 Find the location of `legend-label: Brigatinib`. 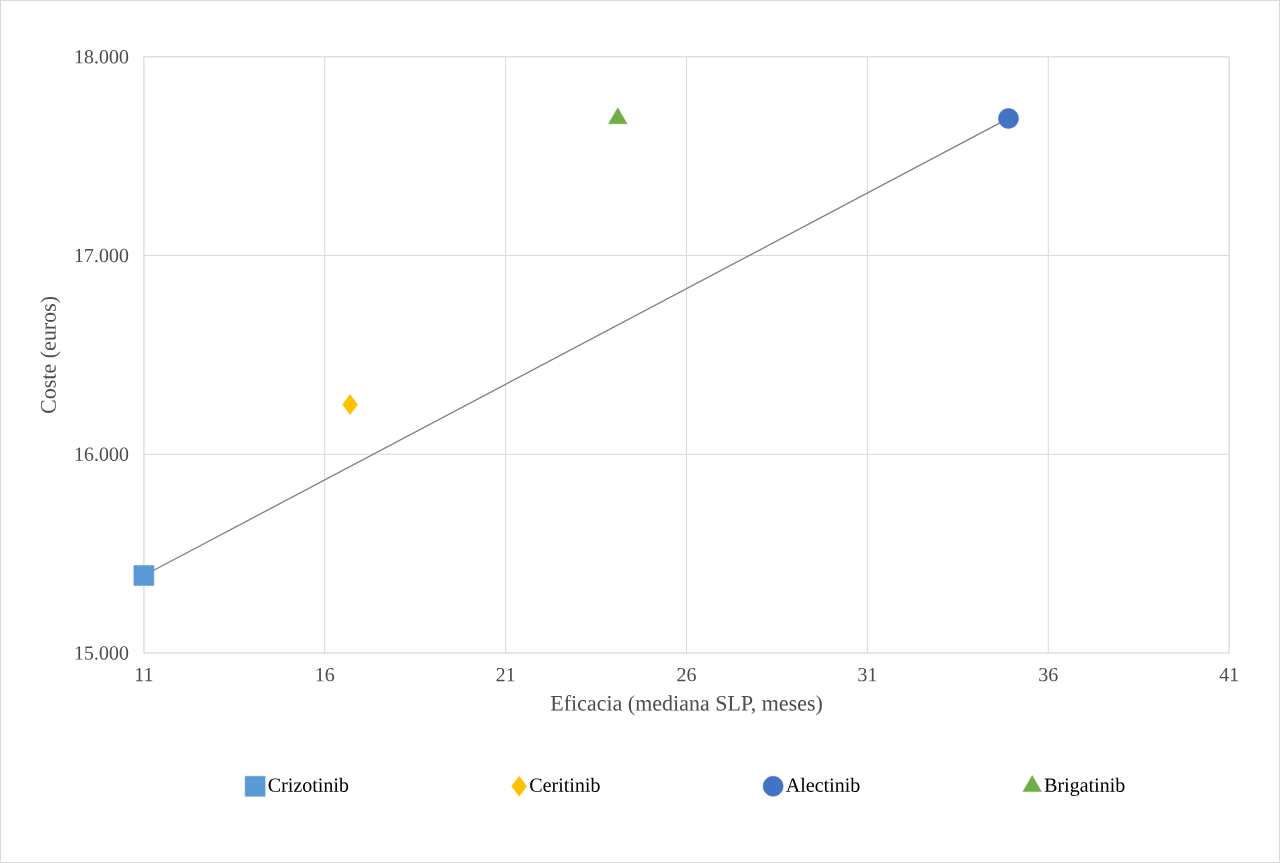

legend-label: Brigatinib is located at coordinates (1084, 787).